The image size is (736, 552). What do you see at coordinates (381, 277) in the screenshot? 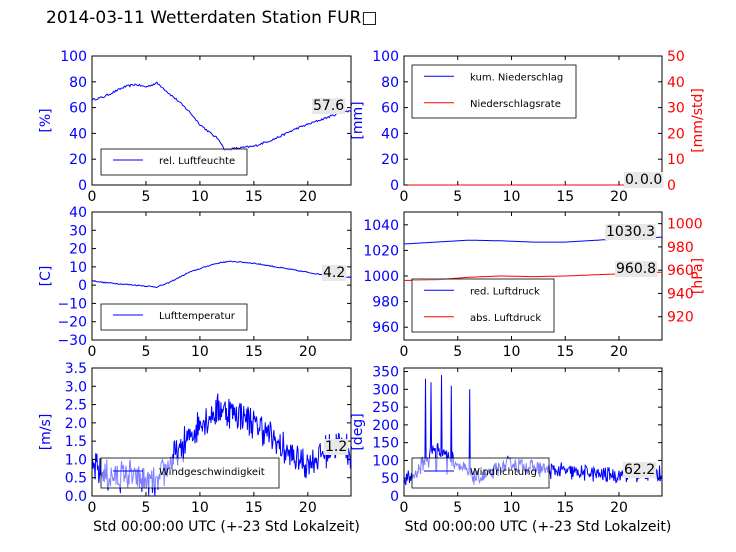
I see `y-tick-label: 1000` at bounding box center [381, 277].